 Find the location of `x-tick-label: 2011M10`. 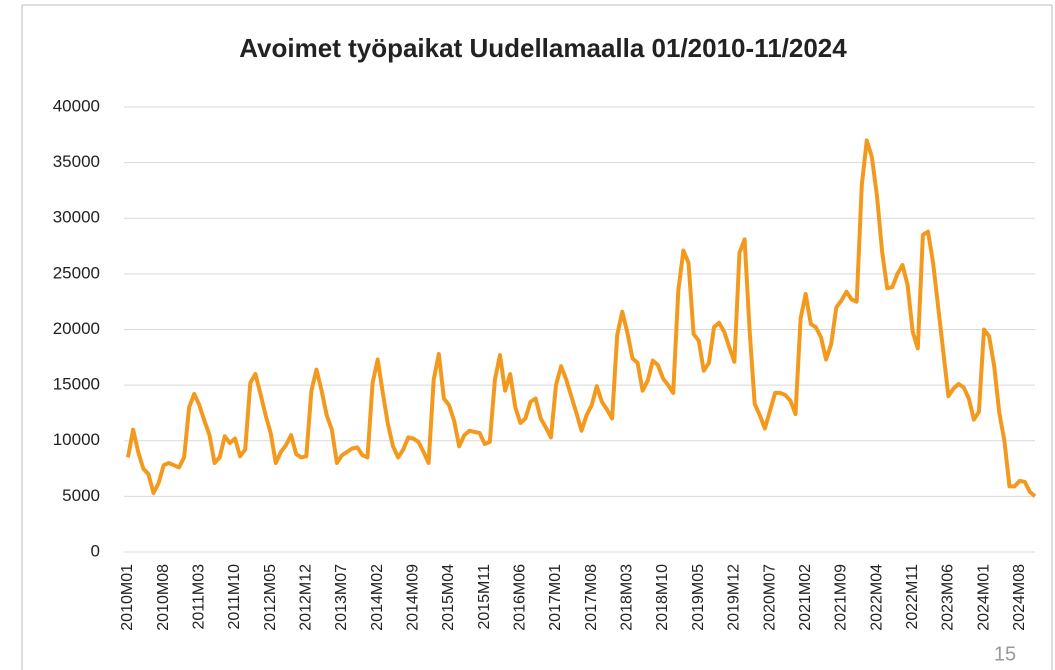

x-tick-label: 2011M10 is located at coordinates (234, 597).